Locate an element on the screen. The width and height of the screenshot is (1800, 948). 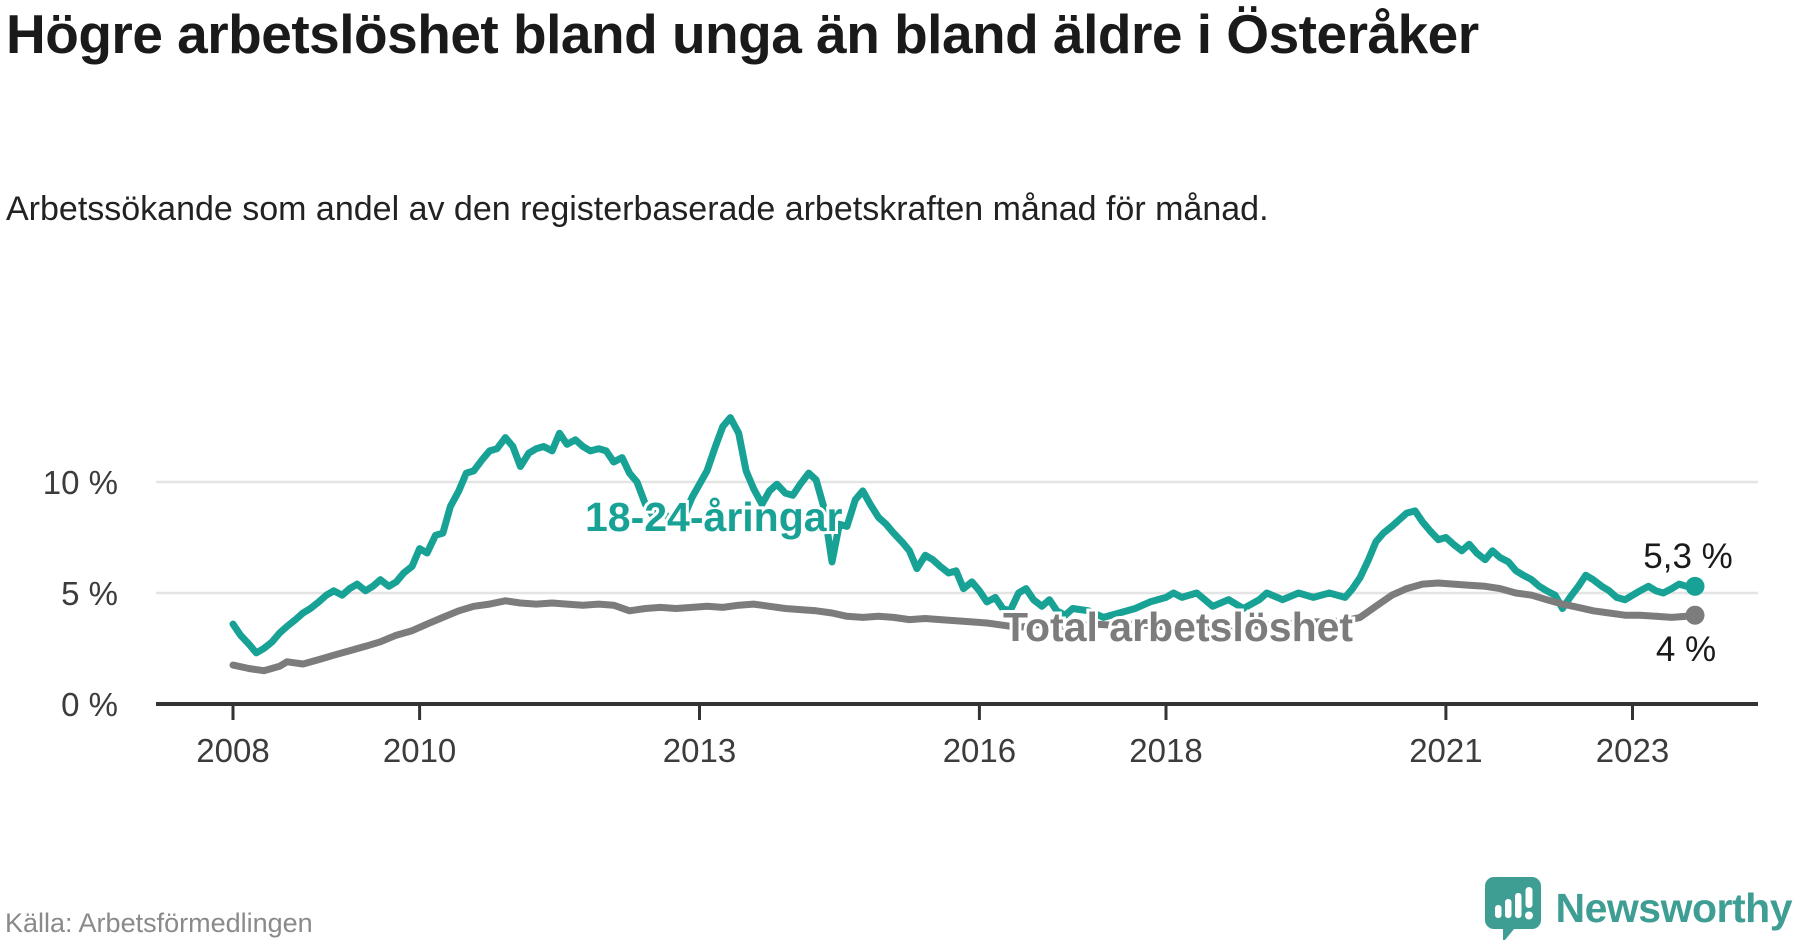
series-line-total is located at coordinates (964, 627).